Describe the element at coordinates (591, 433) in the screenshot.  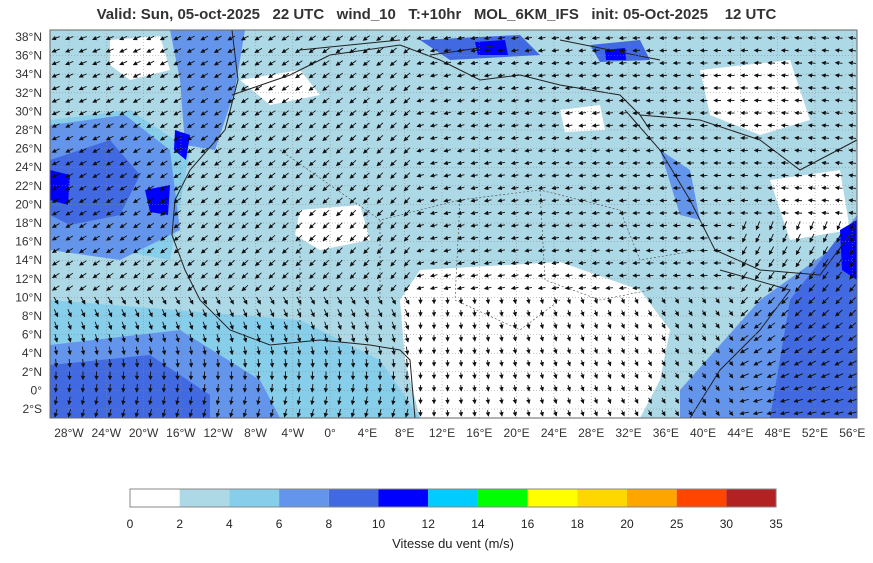
I see `lon-label: 28°E` at that location.